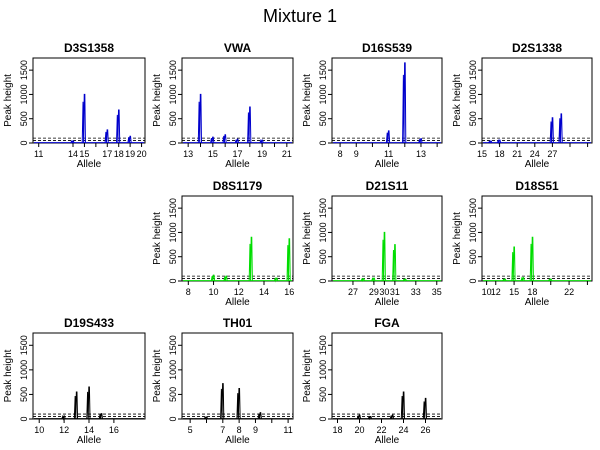 The width and height of the screenshot is (600, 450). What do you see at coordinates (223, 381) in the screenshot?
I see `panel-th01: TH01 5 7 8 9 11 0 500 1000 1500 Allele Peak height` at bounding box center [223, 381].